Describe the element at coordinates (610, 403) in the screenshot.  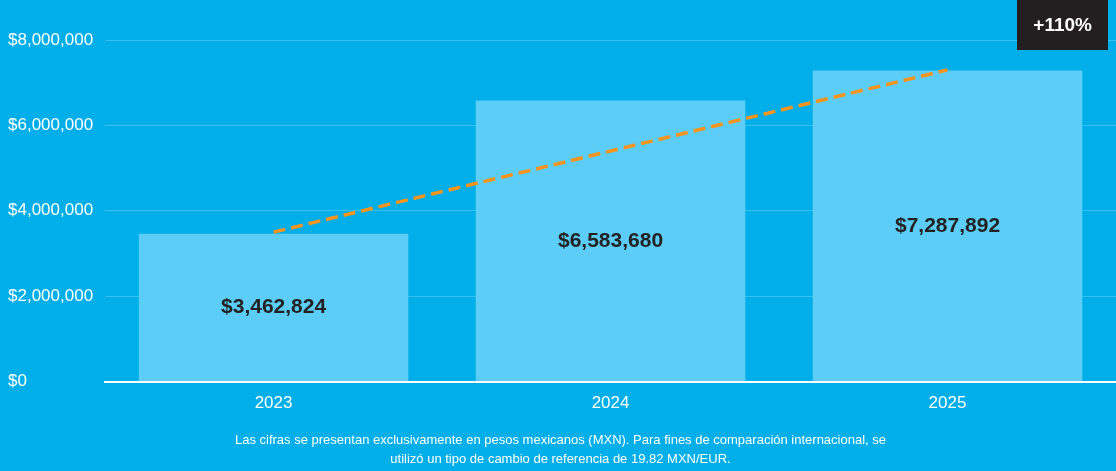
I see `x-tick-label: 2024` at that location.